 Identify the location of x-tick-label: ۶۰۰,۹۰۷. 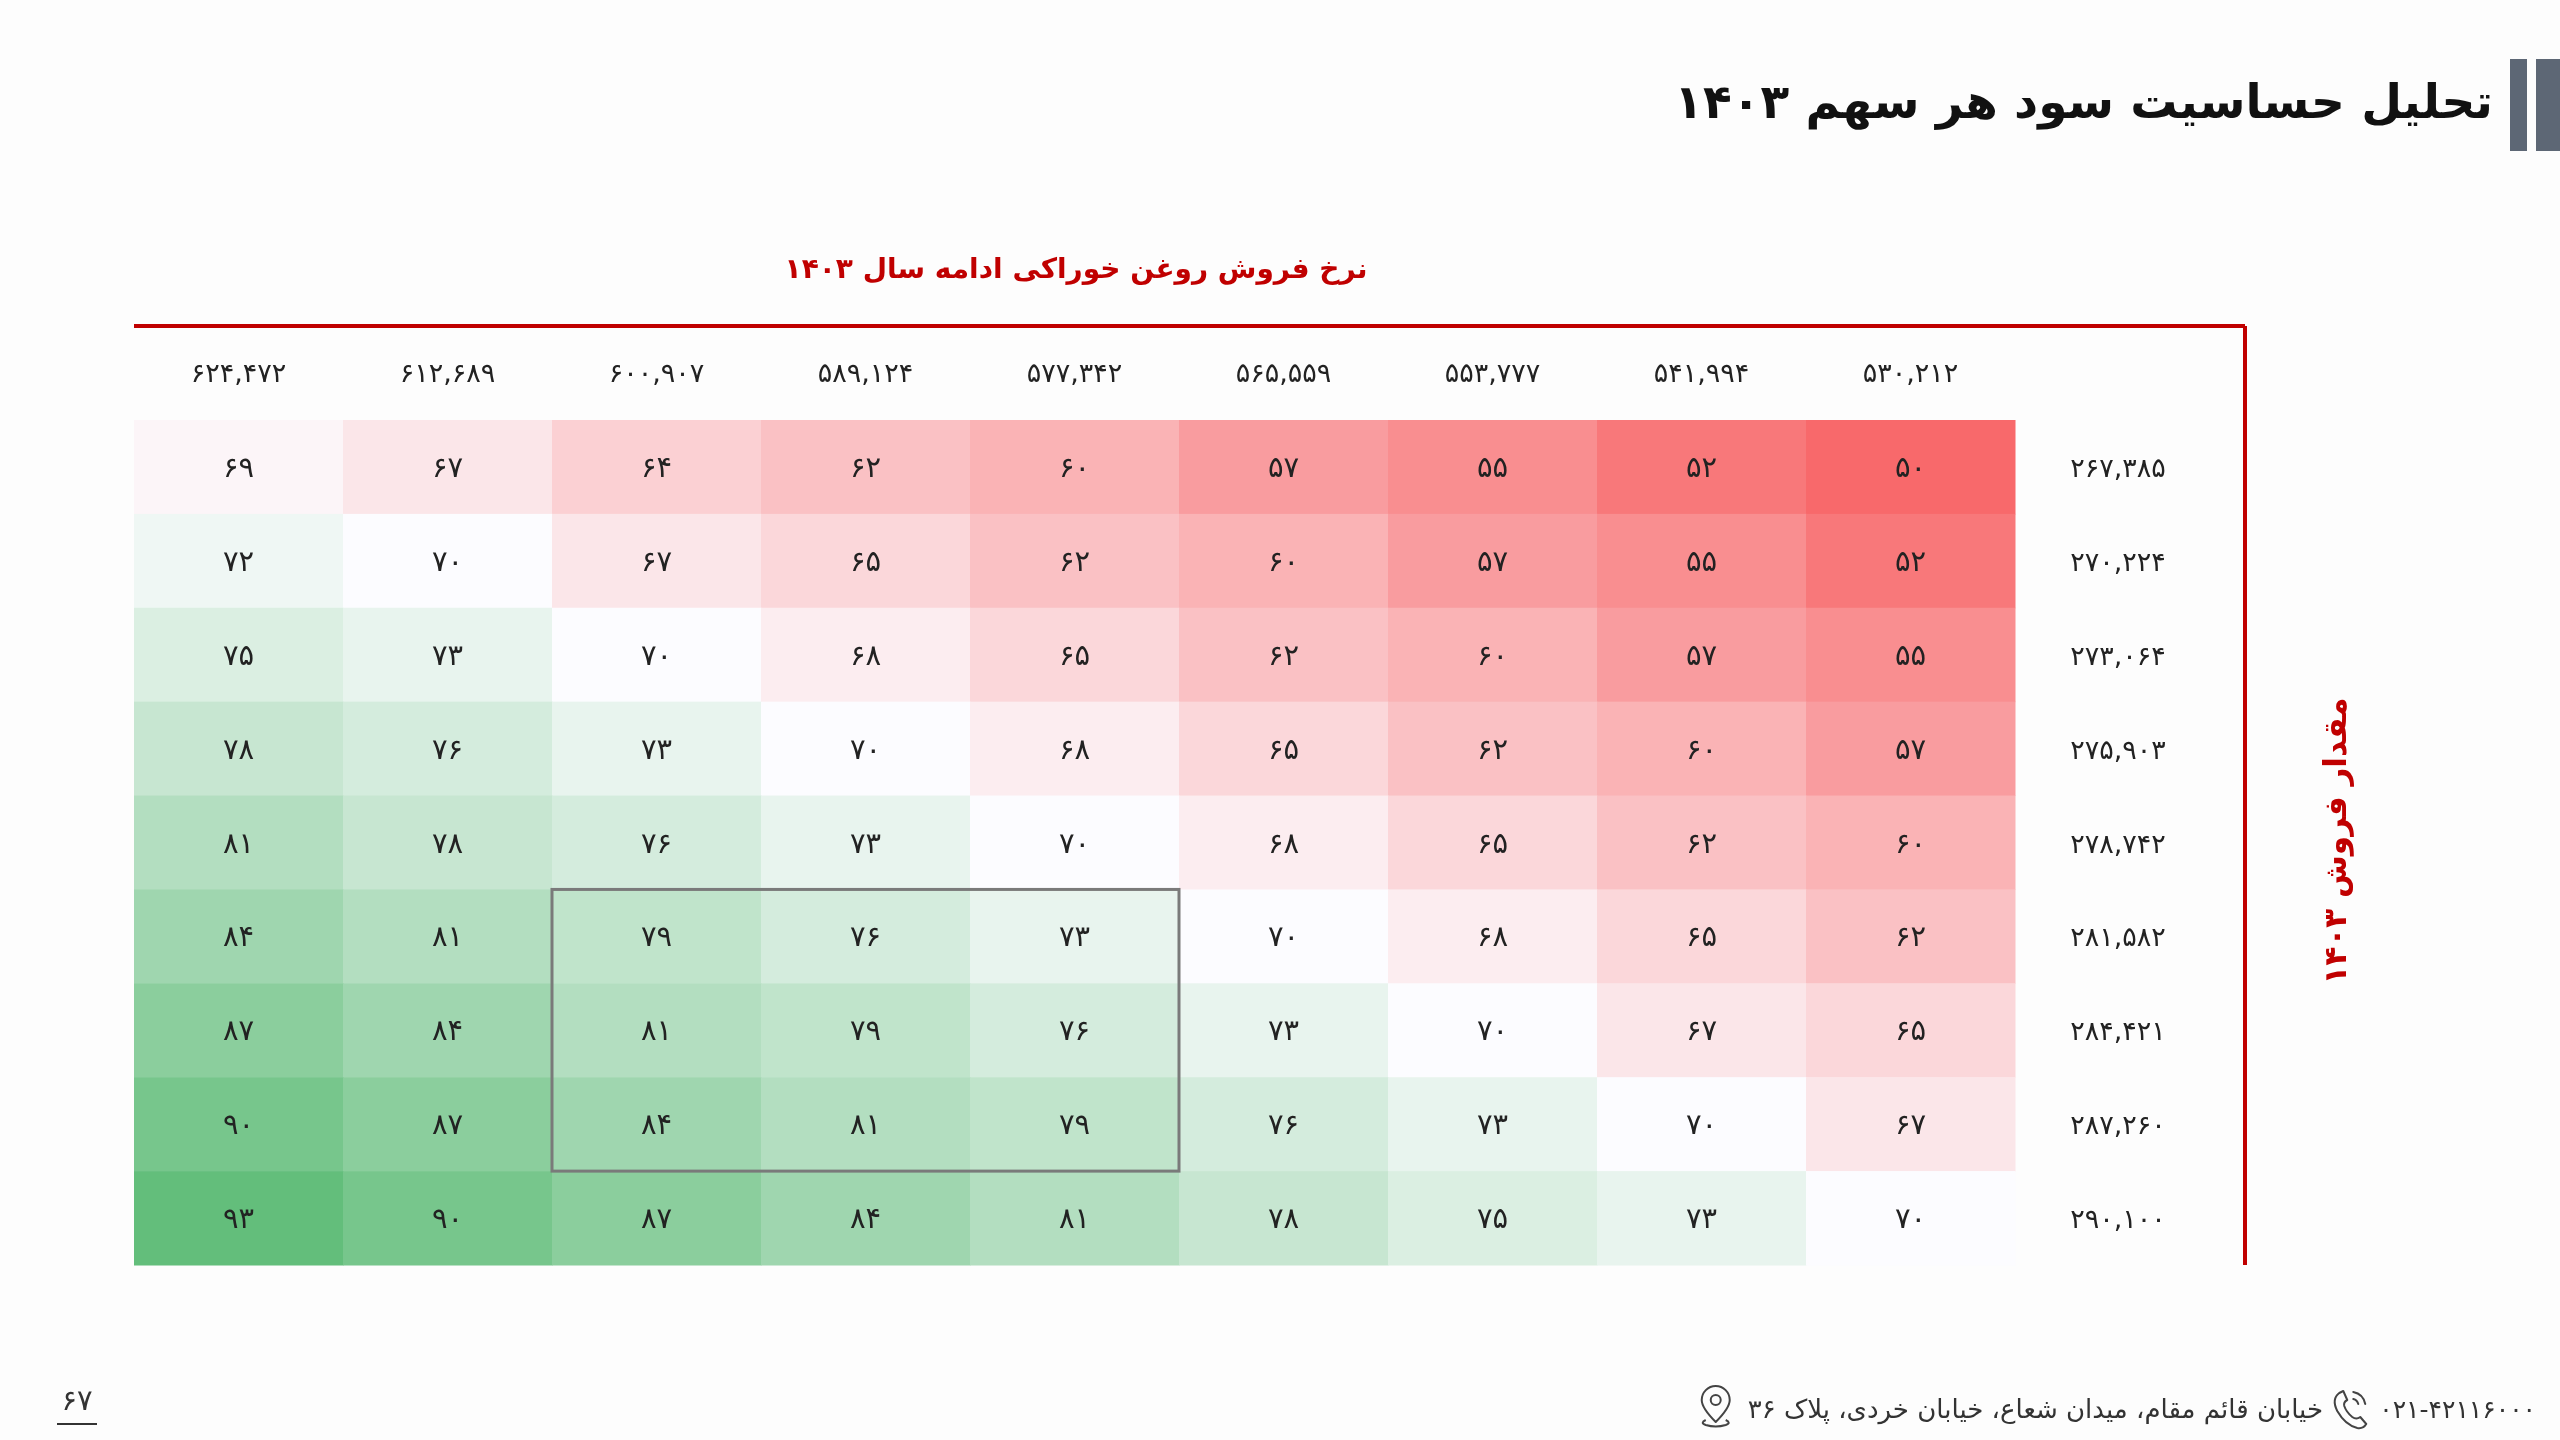
(656, 372).